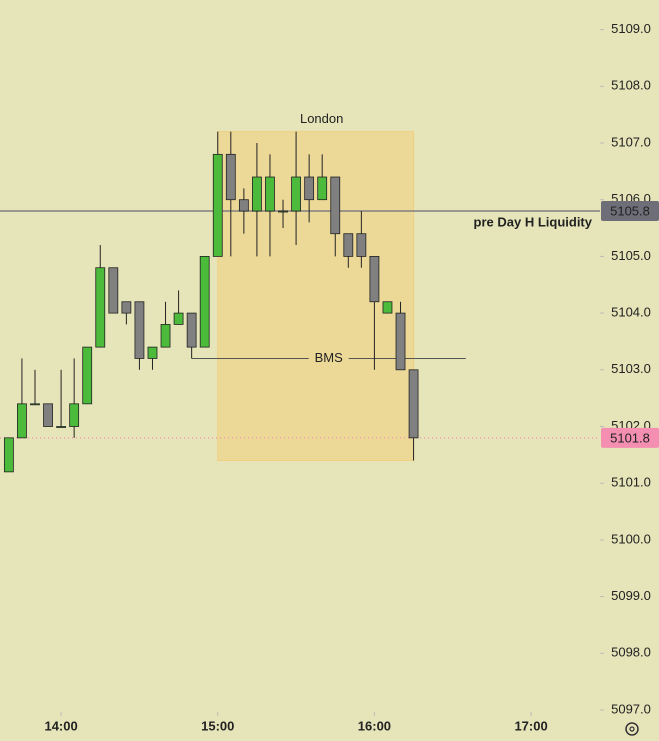 Image resolution: width=659 pixels, height=741 pixels. I want to click on x-tick-label: 16:00, so click(374, 725).